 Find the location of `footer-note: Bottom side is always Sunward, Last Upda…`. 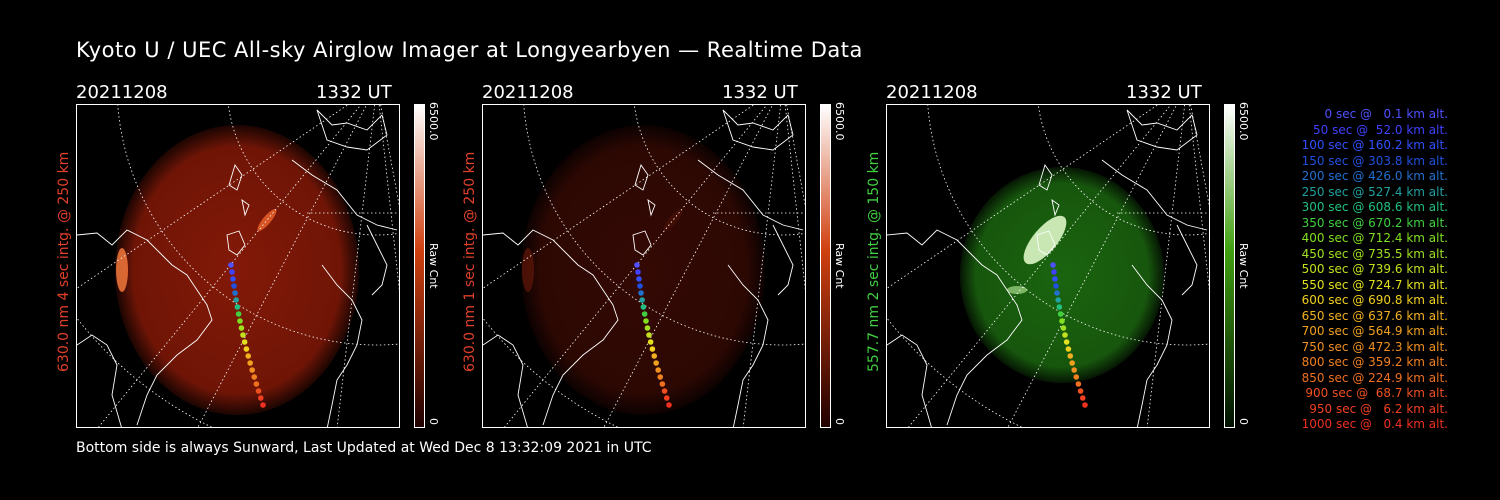

footer-note: Bottom side is always Sunward, Last Upda… is located at coordinates (364, 448).